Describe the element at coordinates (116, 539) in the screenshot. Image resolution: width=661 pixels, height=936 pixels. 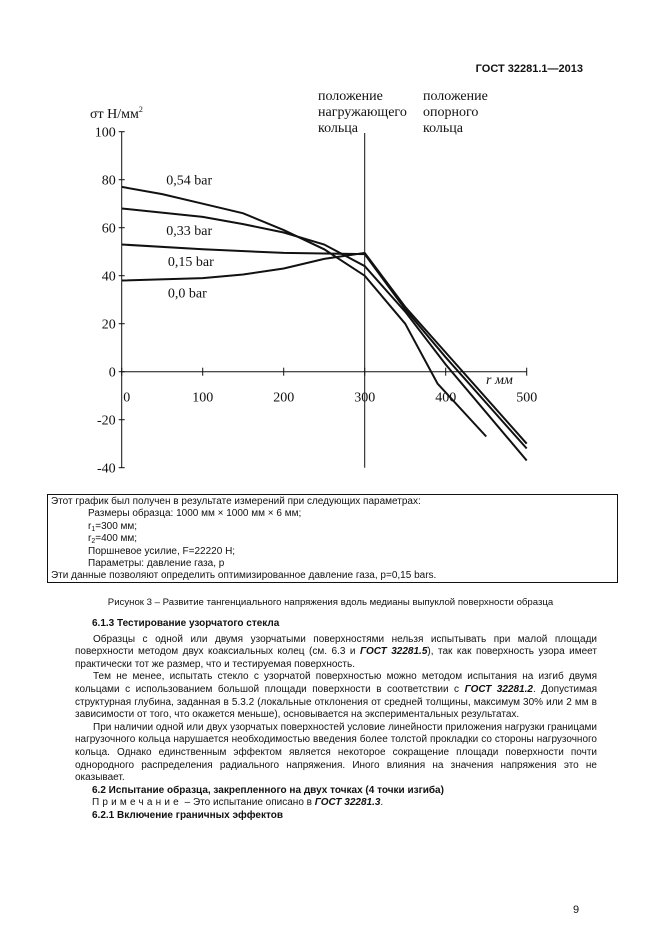
I see `r2-value: =400 мм;` at that location.